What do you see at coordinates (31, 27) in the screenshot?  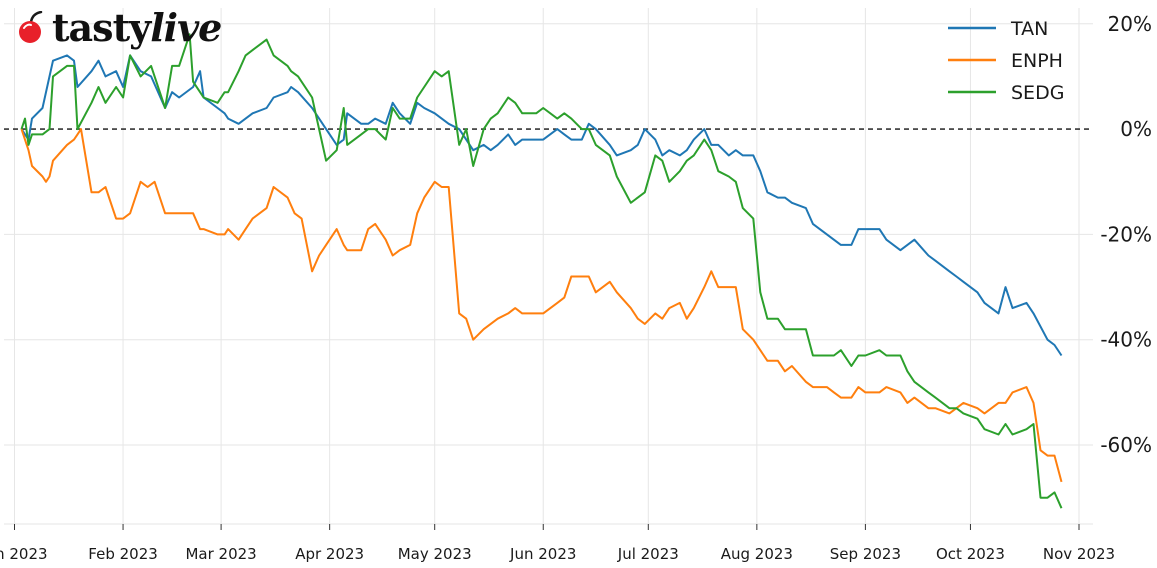 I see `cherry-icon` at bounding box center [31, 27].